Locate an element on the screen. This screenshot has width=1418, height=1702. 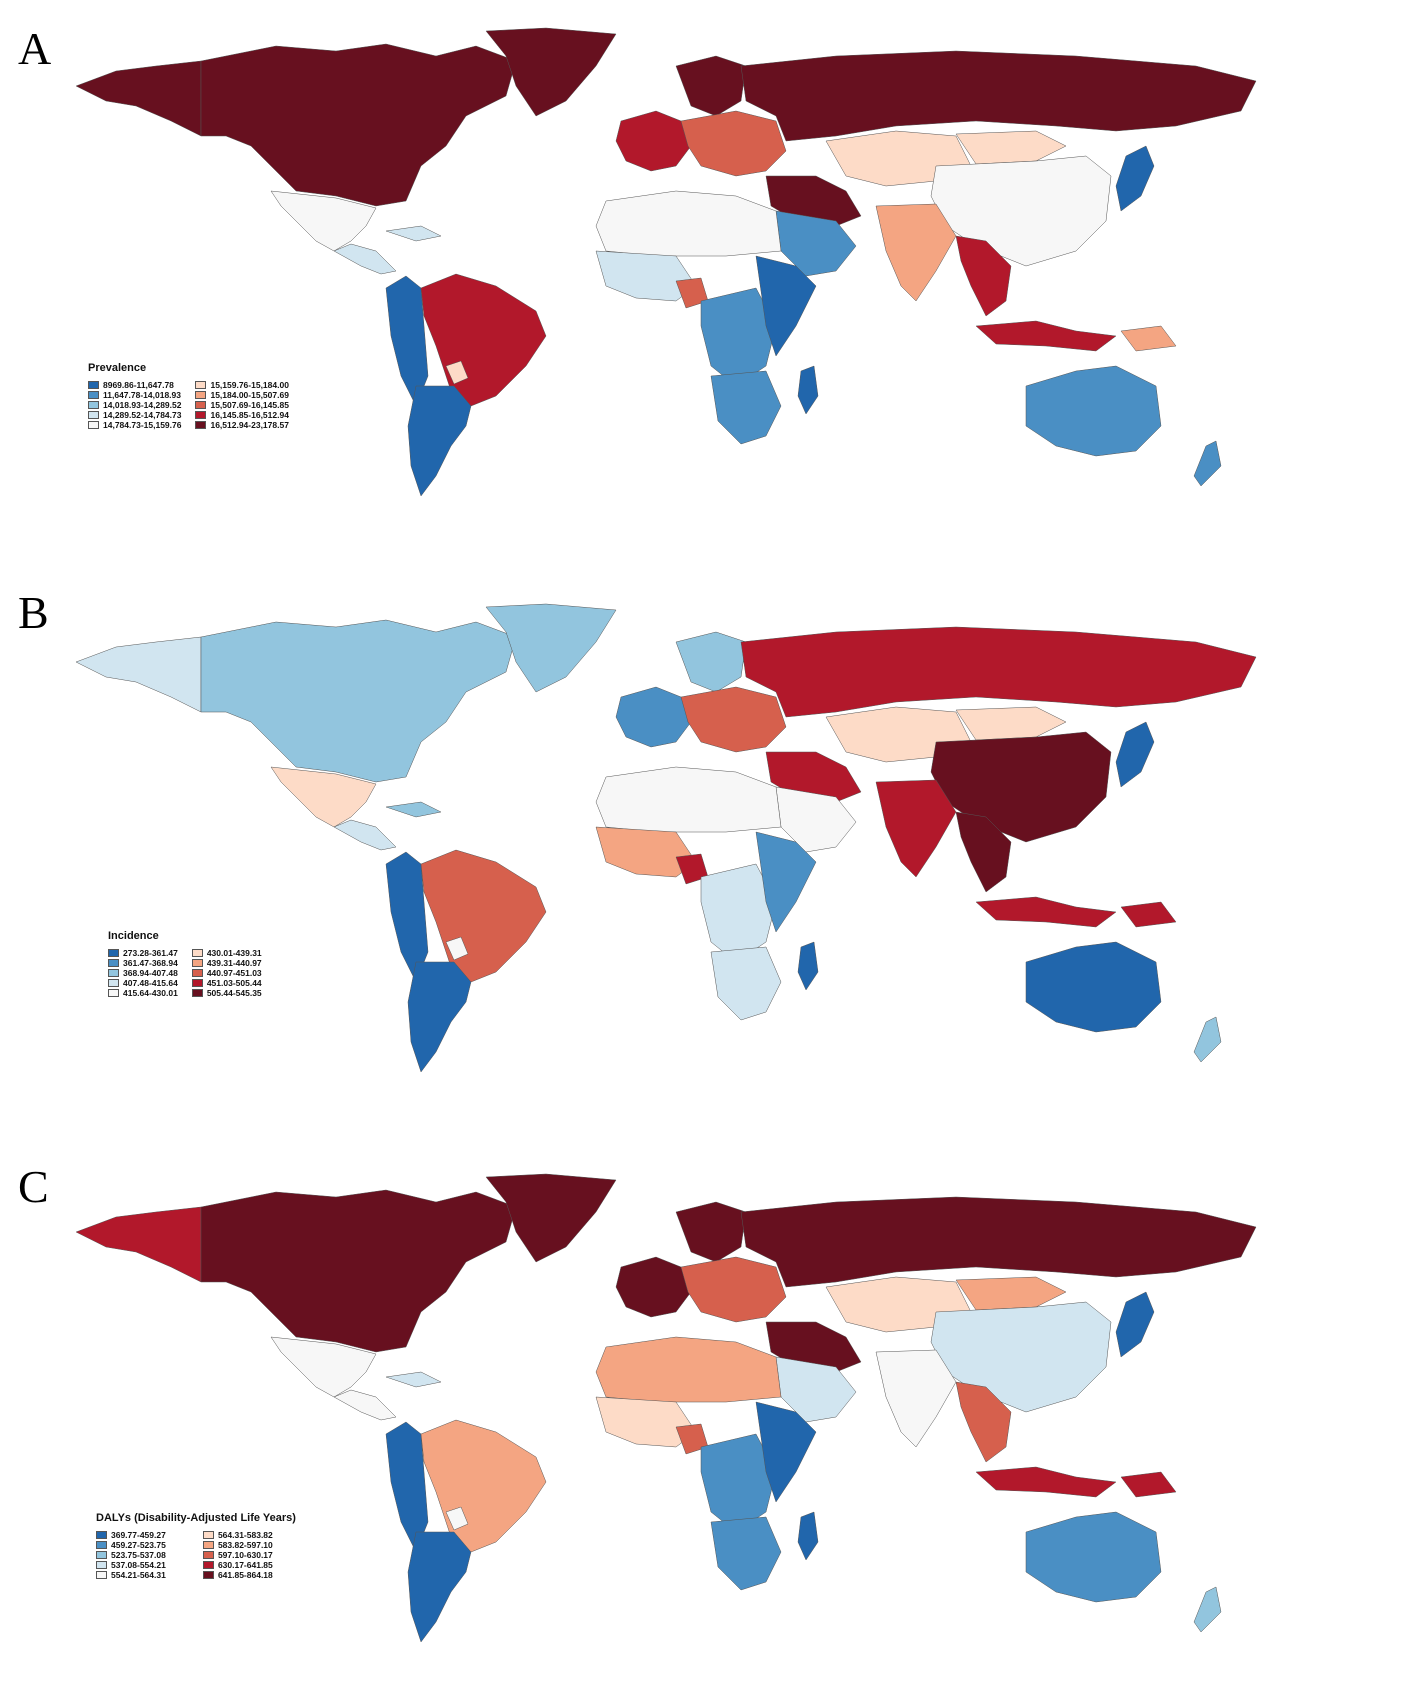
legend-item: 273.28-361.47 is located at coordinates (143, 953).